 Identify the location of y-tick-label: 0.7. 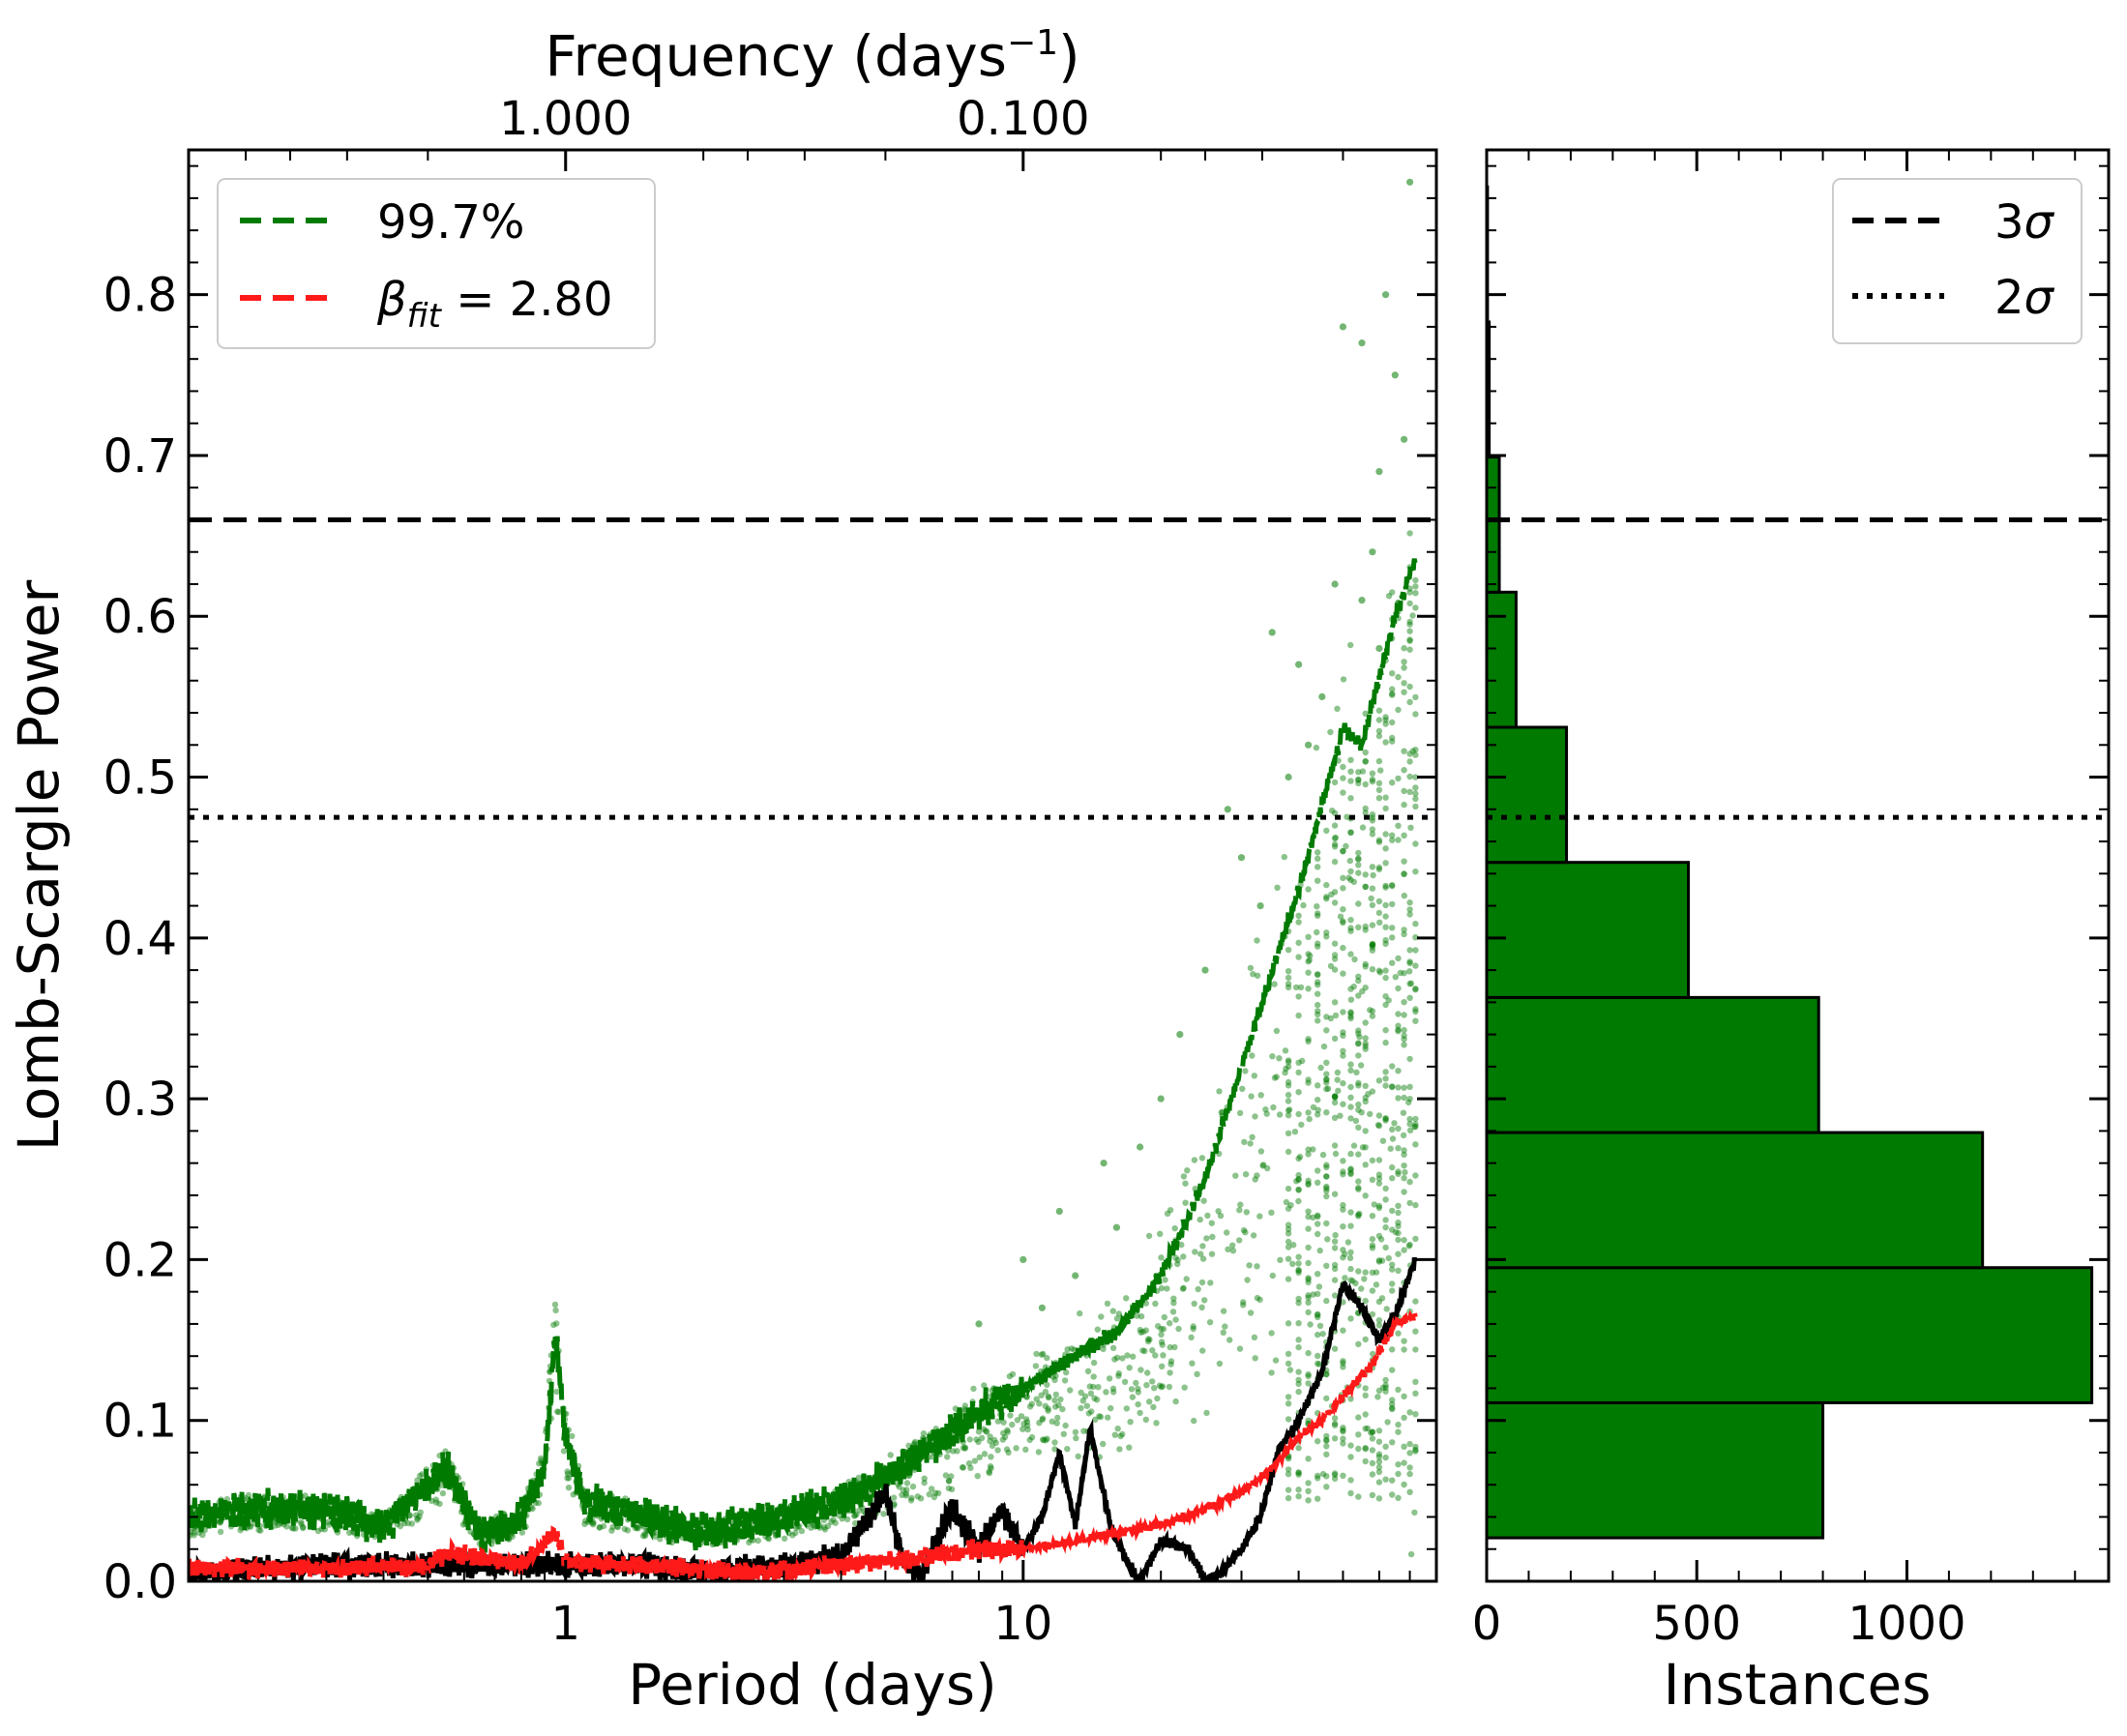
(140, 456).